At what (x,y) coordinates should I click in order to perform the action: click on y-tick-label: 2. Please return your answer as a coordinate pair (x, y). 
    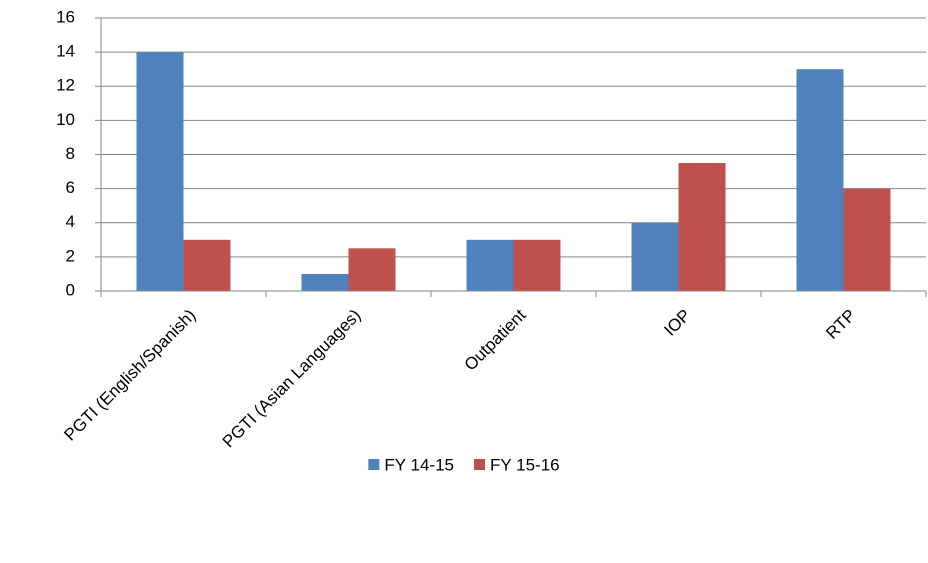
    Looking at the image, I should click on (70, 255).